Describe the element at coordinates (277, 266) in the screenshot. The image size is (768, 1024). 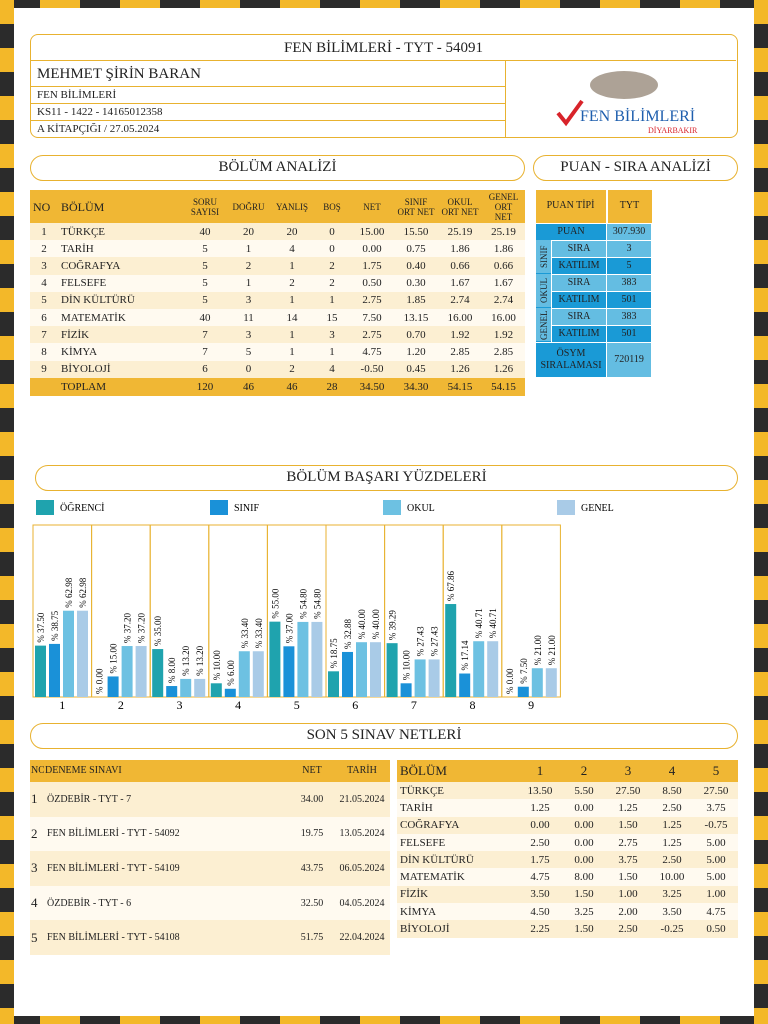
I see `table-row: 3 COĞRAFYA 5 2 1 2 1.75 0.40 0.66 0.66` at that location.